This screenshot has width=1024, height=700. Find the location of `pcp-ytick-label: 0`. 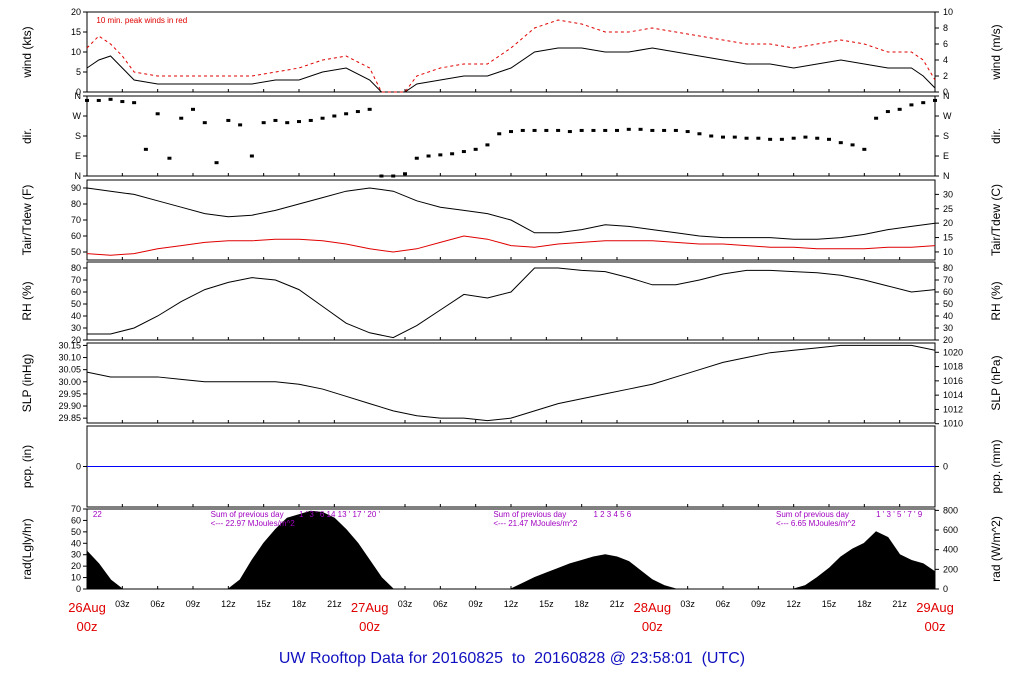

pcp-ytick-label: 0 is located at coordinates (78, 467).